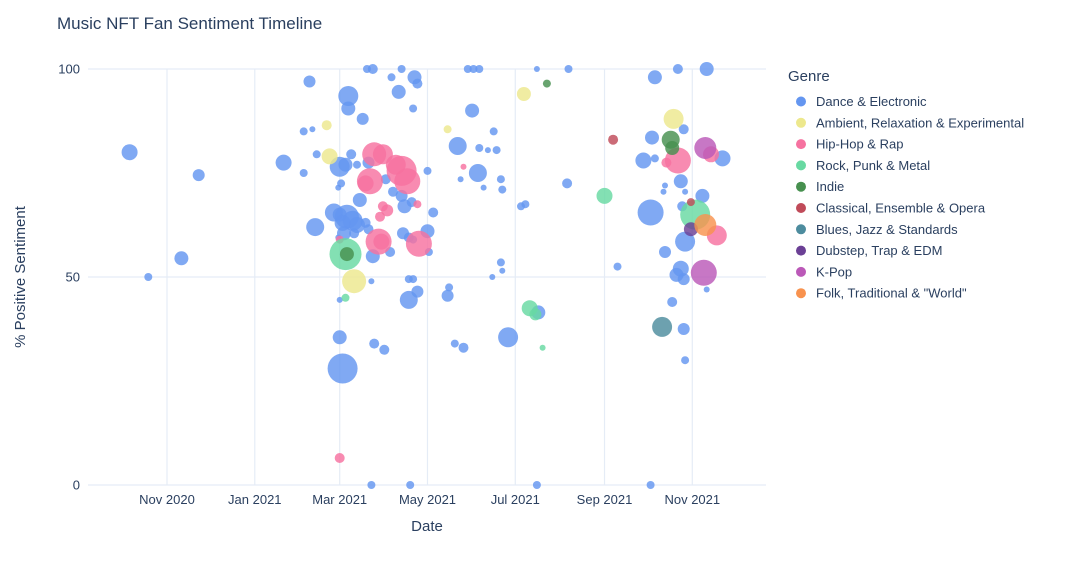  I want to click on legend-item-dubstep-trap-edm: Dubstep, Trap & EDM, so click(869, 250).